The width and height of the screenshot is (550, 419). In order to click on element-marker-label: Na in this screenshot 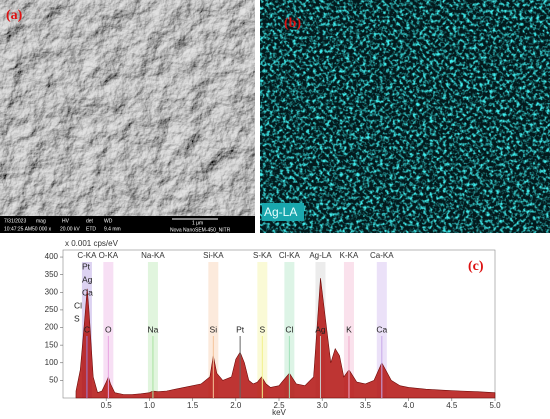, I will do `click(153, 329)`.